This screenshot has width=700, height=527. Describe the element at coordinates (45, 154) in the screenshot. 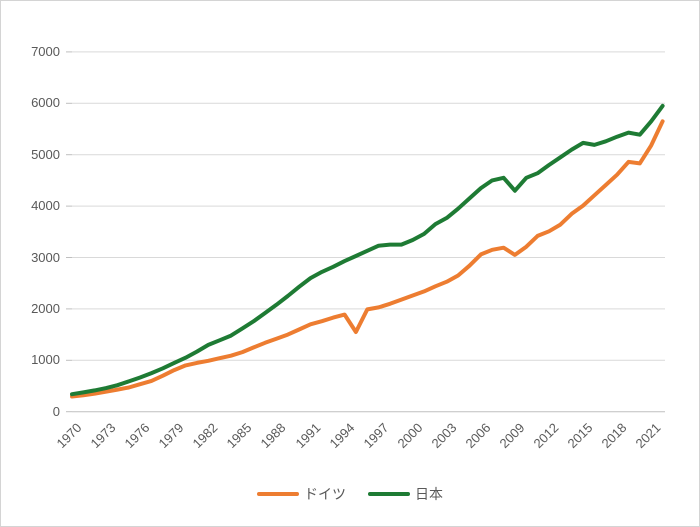

I see `y-axis-label: 5000` at that location.